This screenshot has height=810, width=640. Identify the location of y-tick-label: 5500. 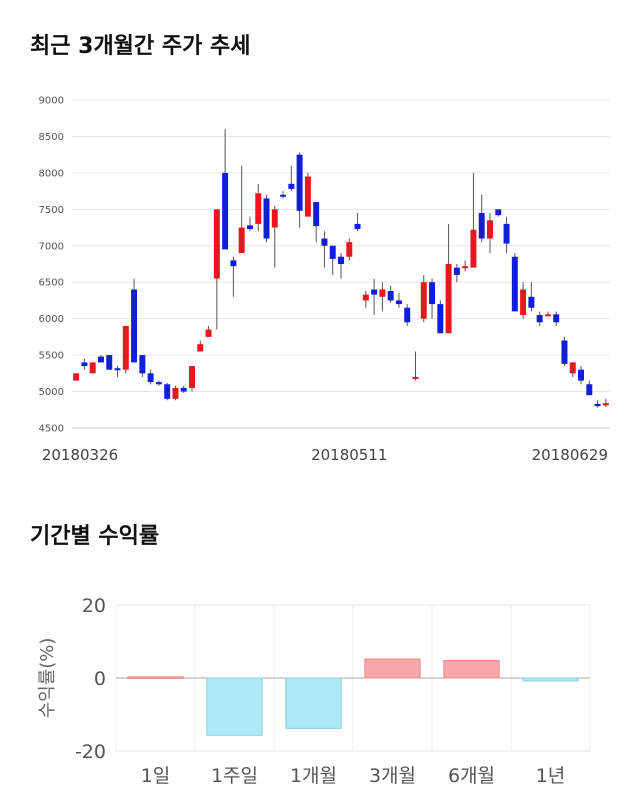
(51, 356).